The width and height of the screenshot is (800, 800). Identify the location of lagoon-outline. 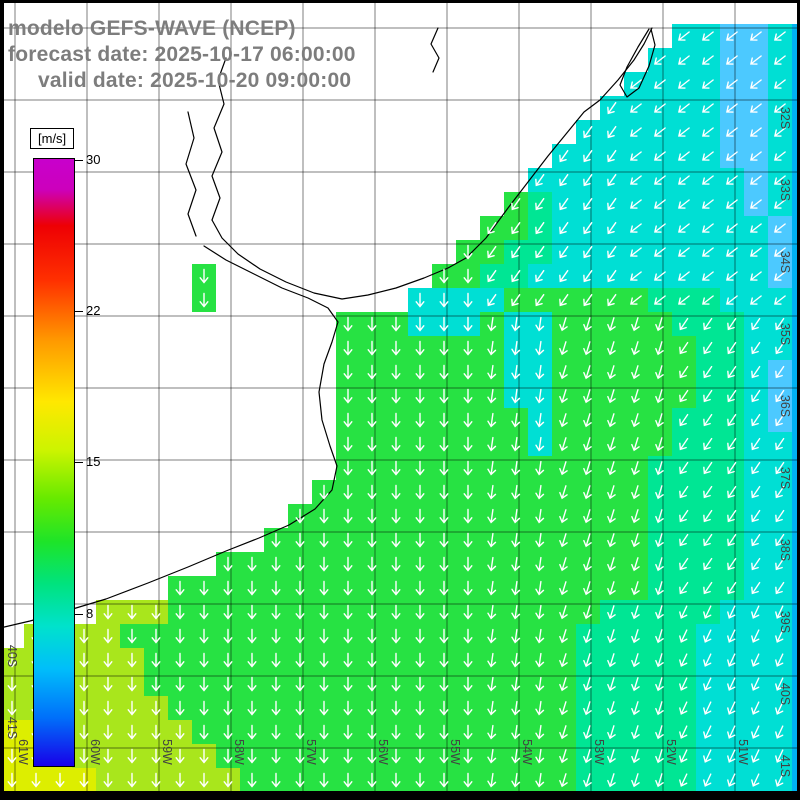
(637, 63).